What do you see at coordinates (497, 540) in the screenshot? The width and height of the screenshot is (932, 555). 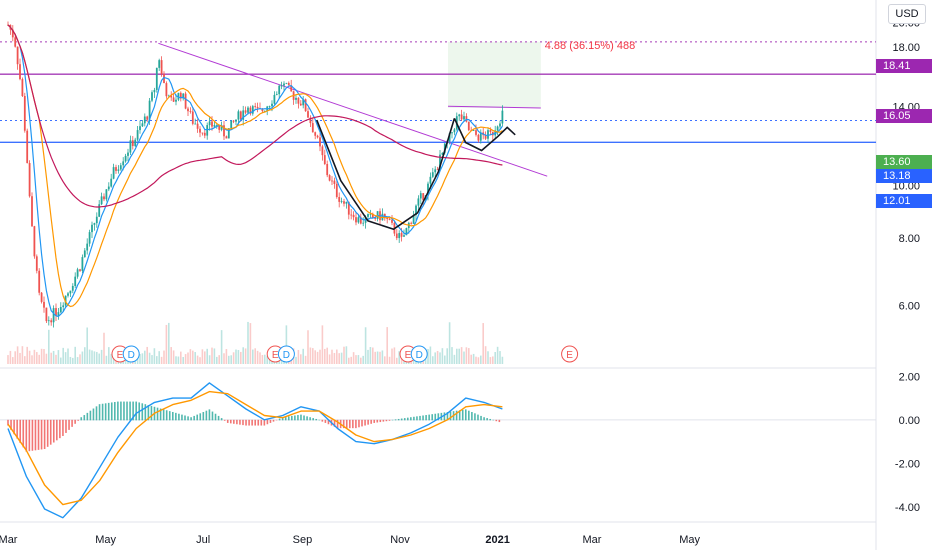 I see `time-tick-label: 2021` at bounding box center [497, 540].